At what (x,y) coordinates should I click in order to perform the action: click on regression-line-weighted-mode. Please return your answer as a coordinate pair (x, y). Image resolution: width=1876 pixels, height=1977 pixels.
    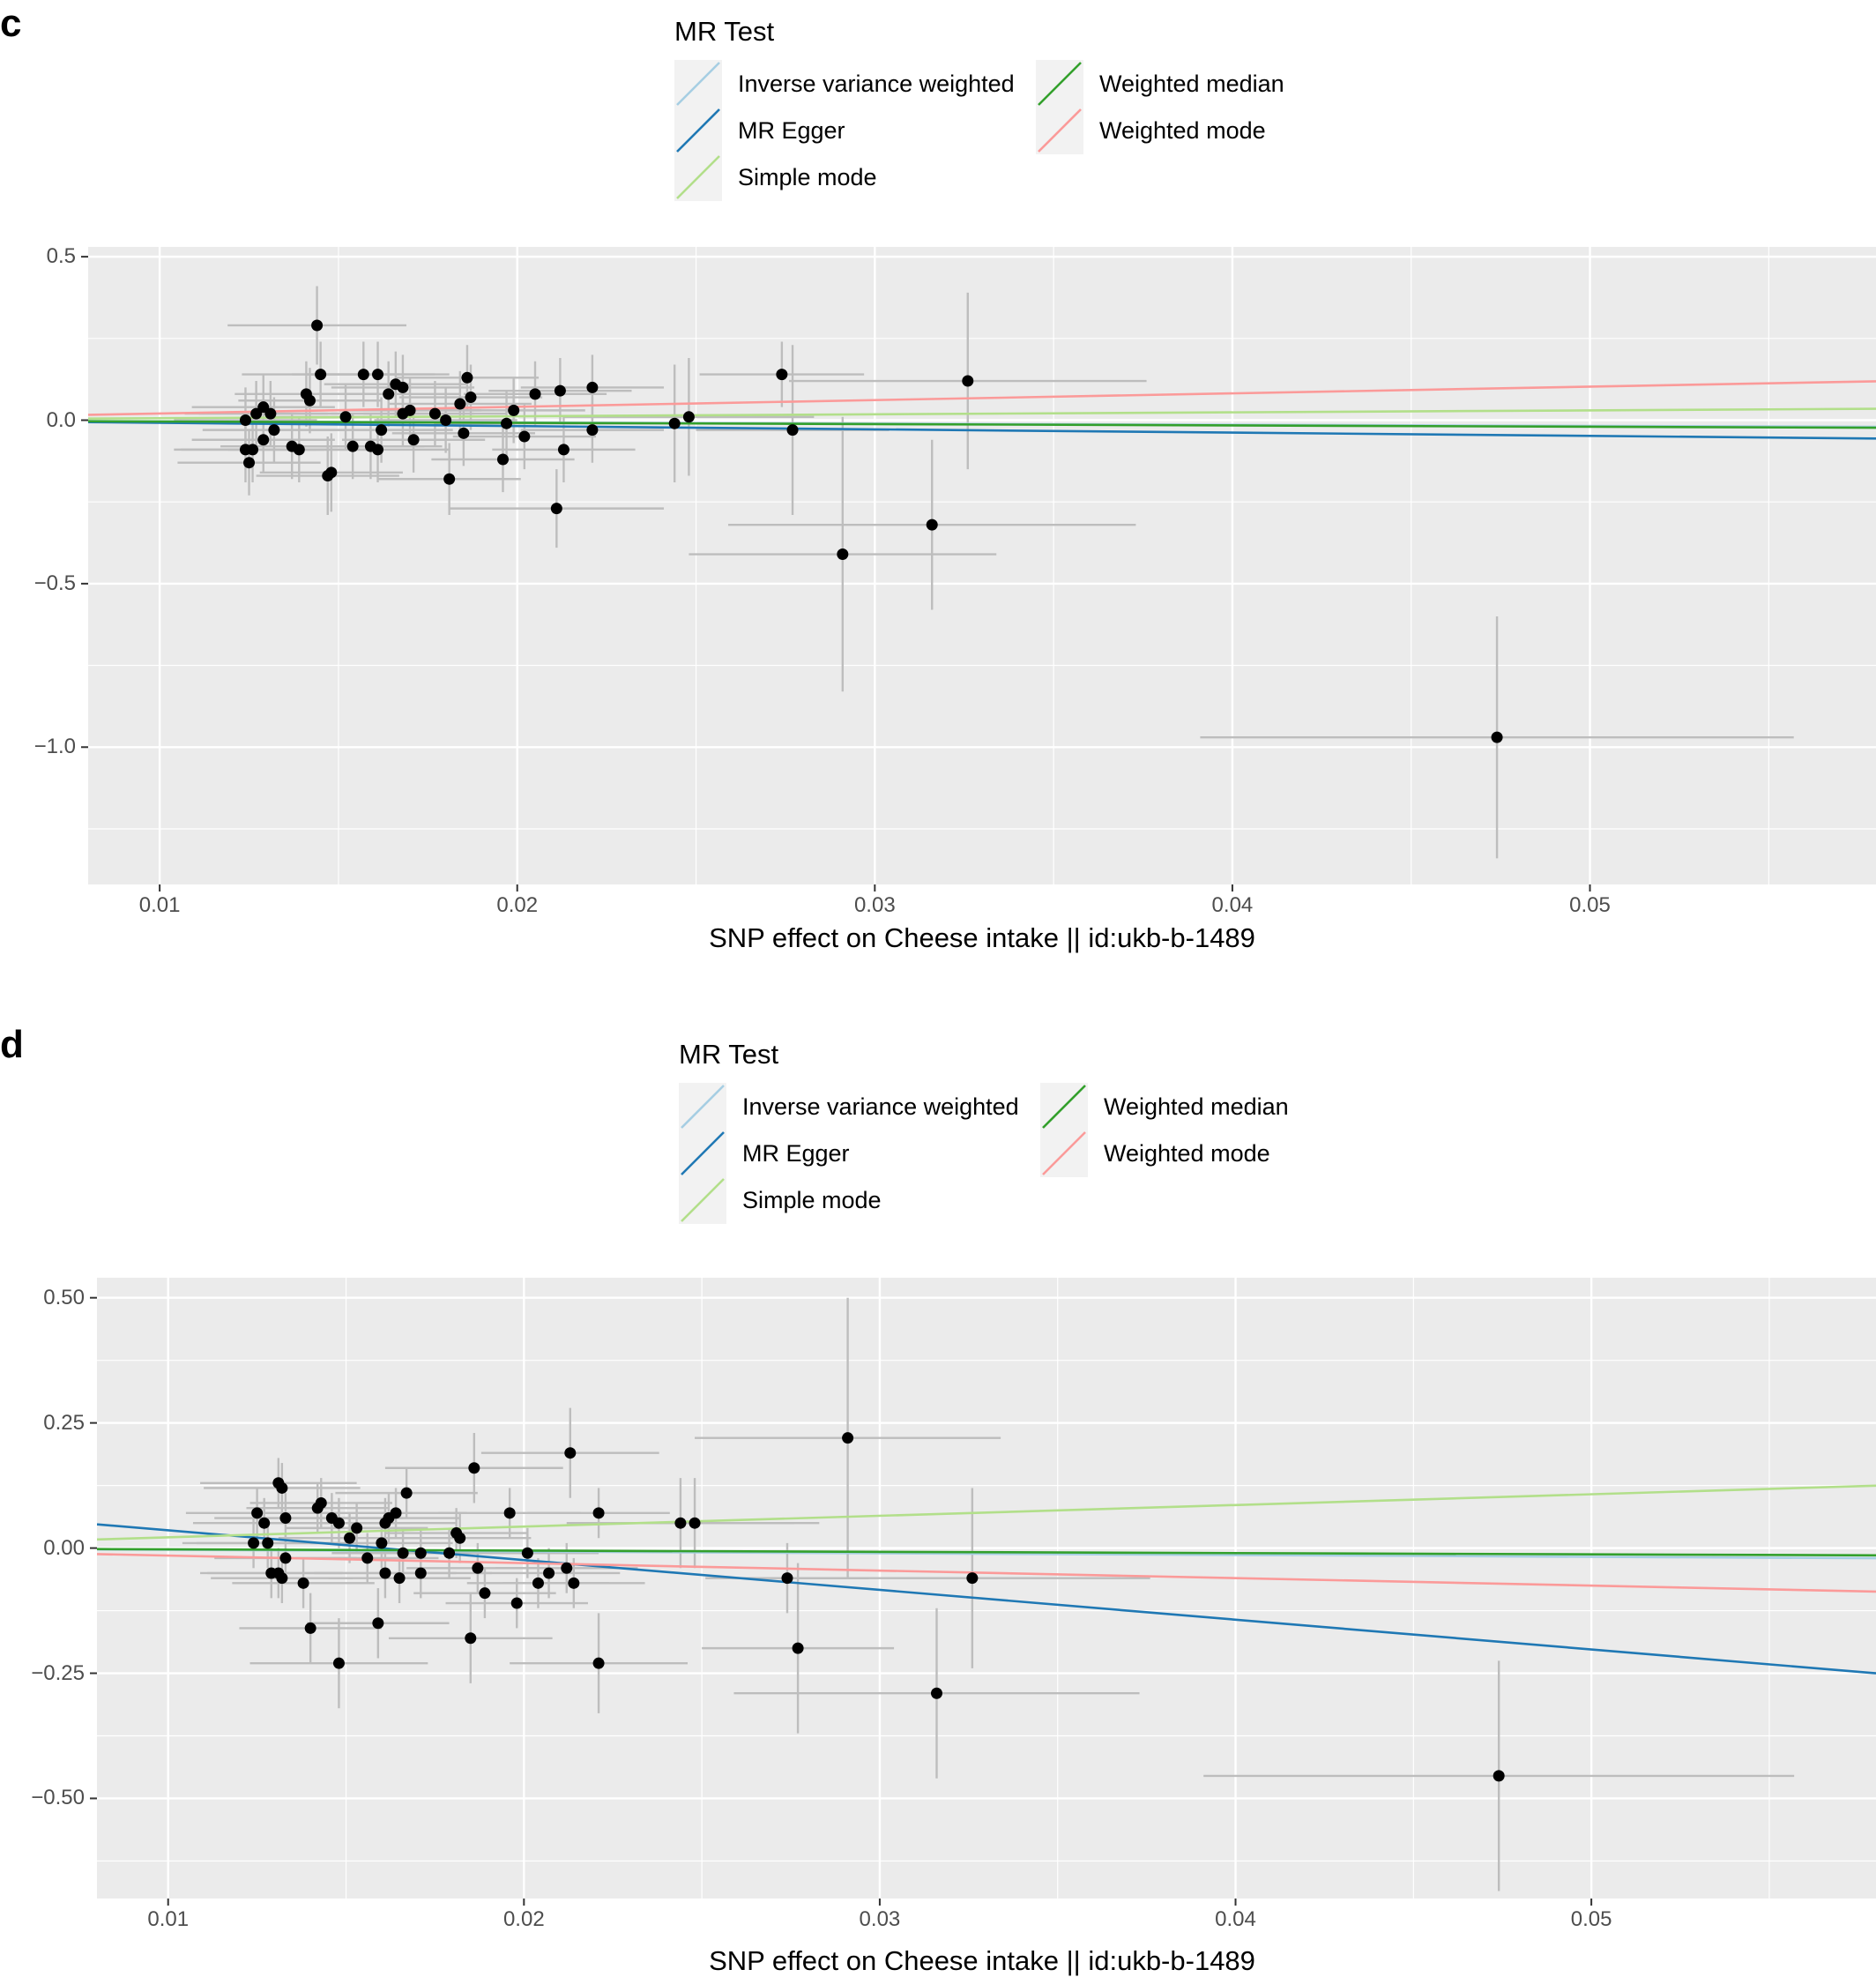
    Looking at the image, I should click on (982, 398).